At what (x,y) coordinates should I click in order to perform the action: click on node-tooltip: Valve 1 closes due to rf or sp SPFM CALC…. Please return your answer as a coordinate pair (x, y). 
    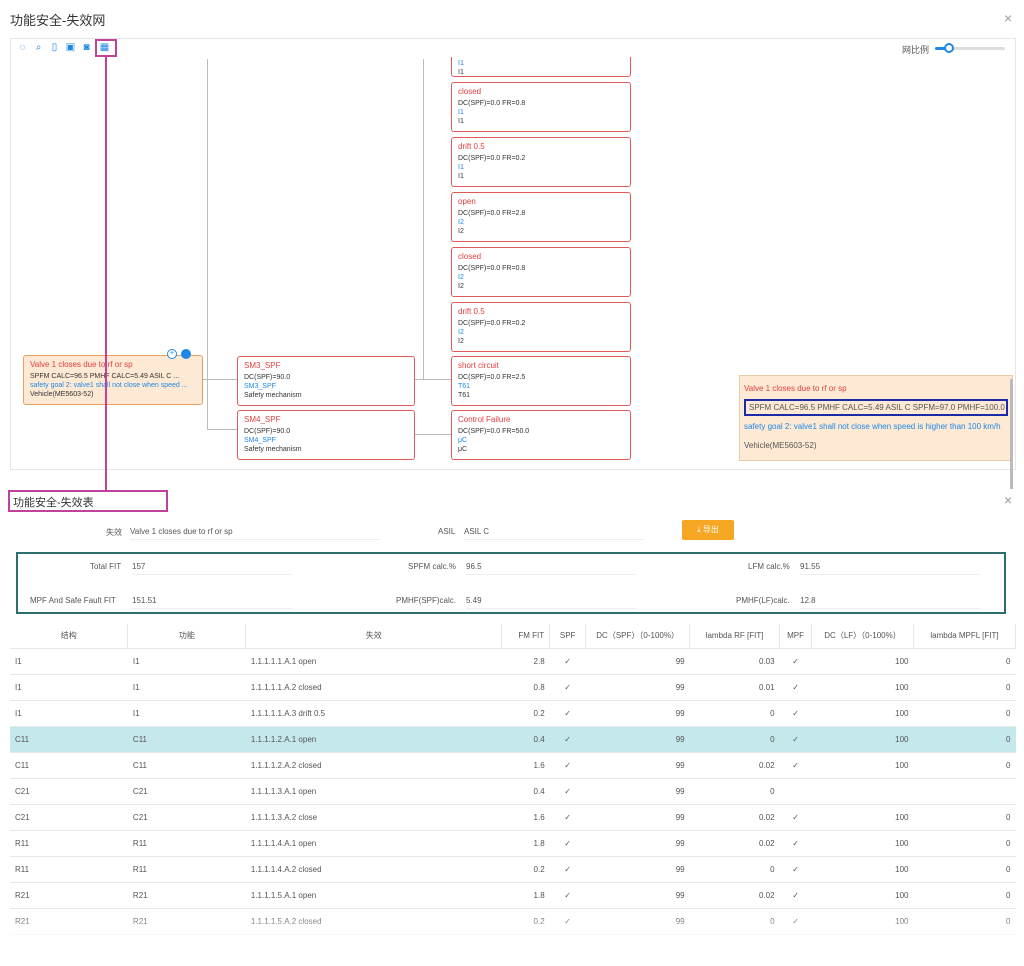
    Looking at the image, I should click on (876, 418).